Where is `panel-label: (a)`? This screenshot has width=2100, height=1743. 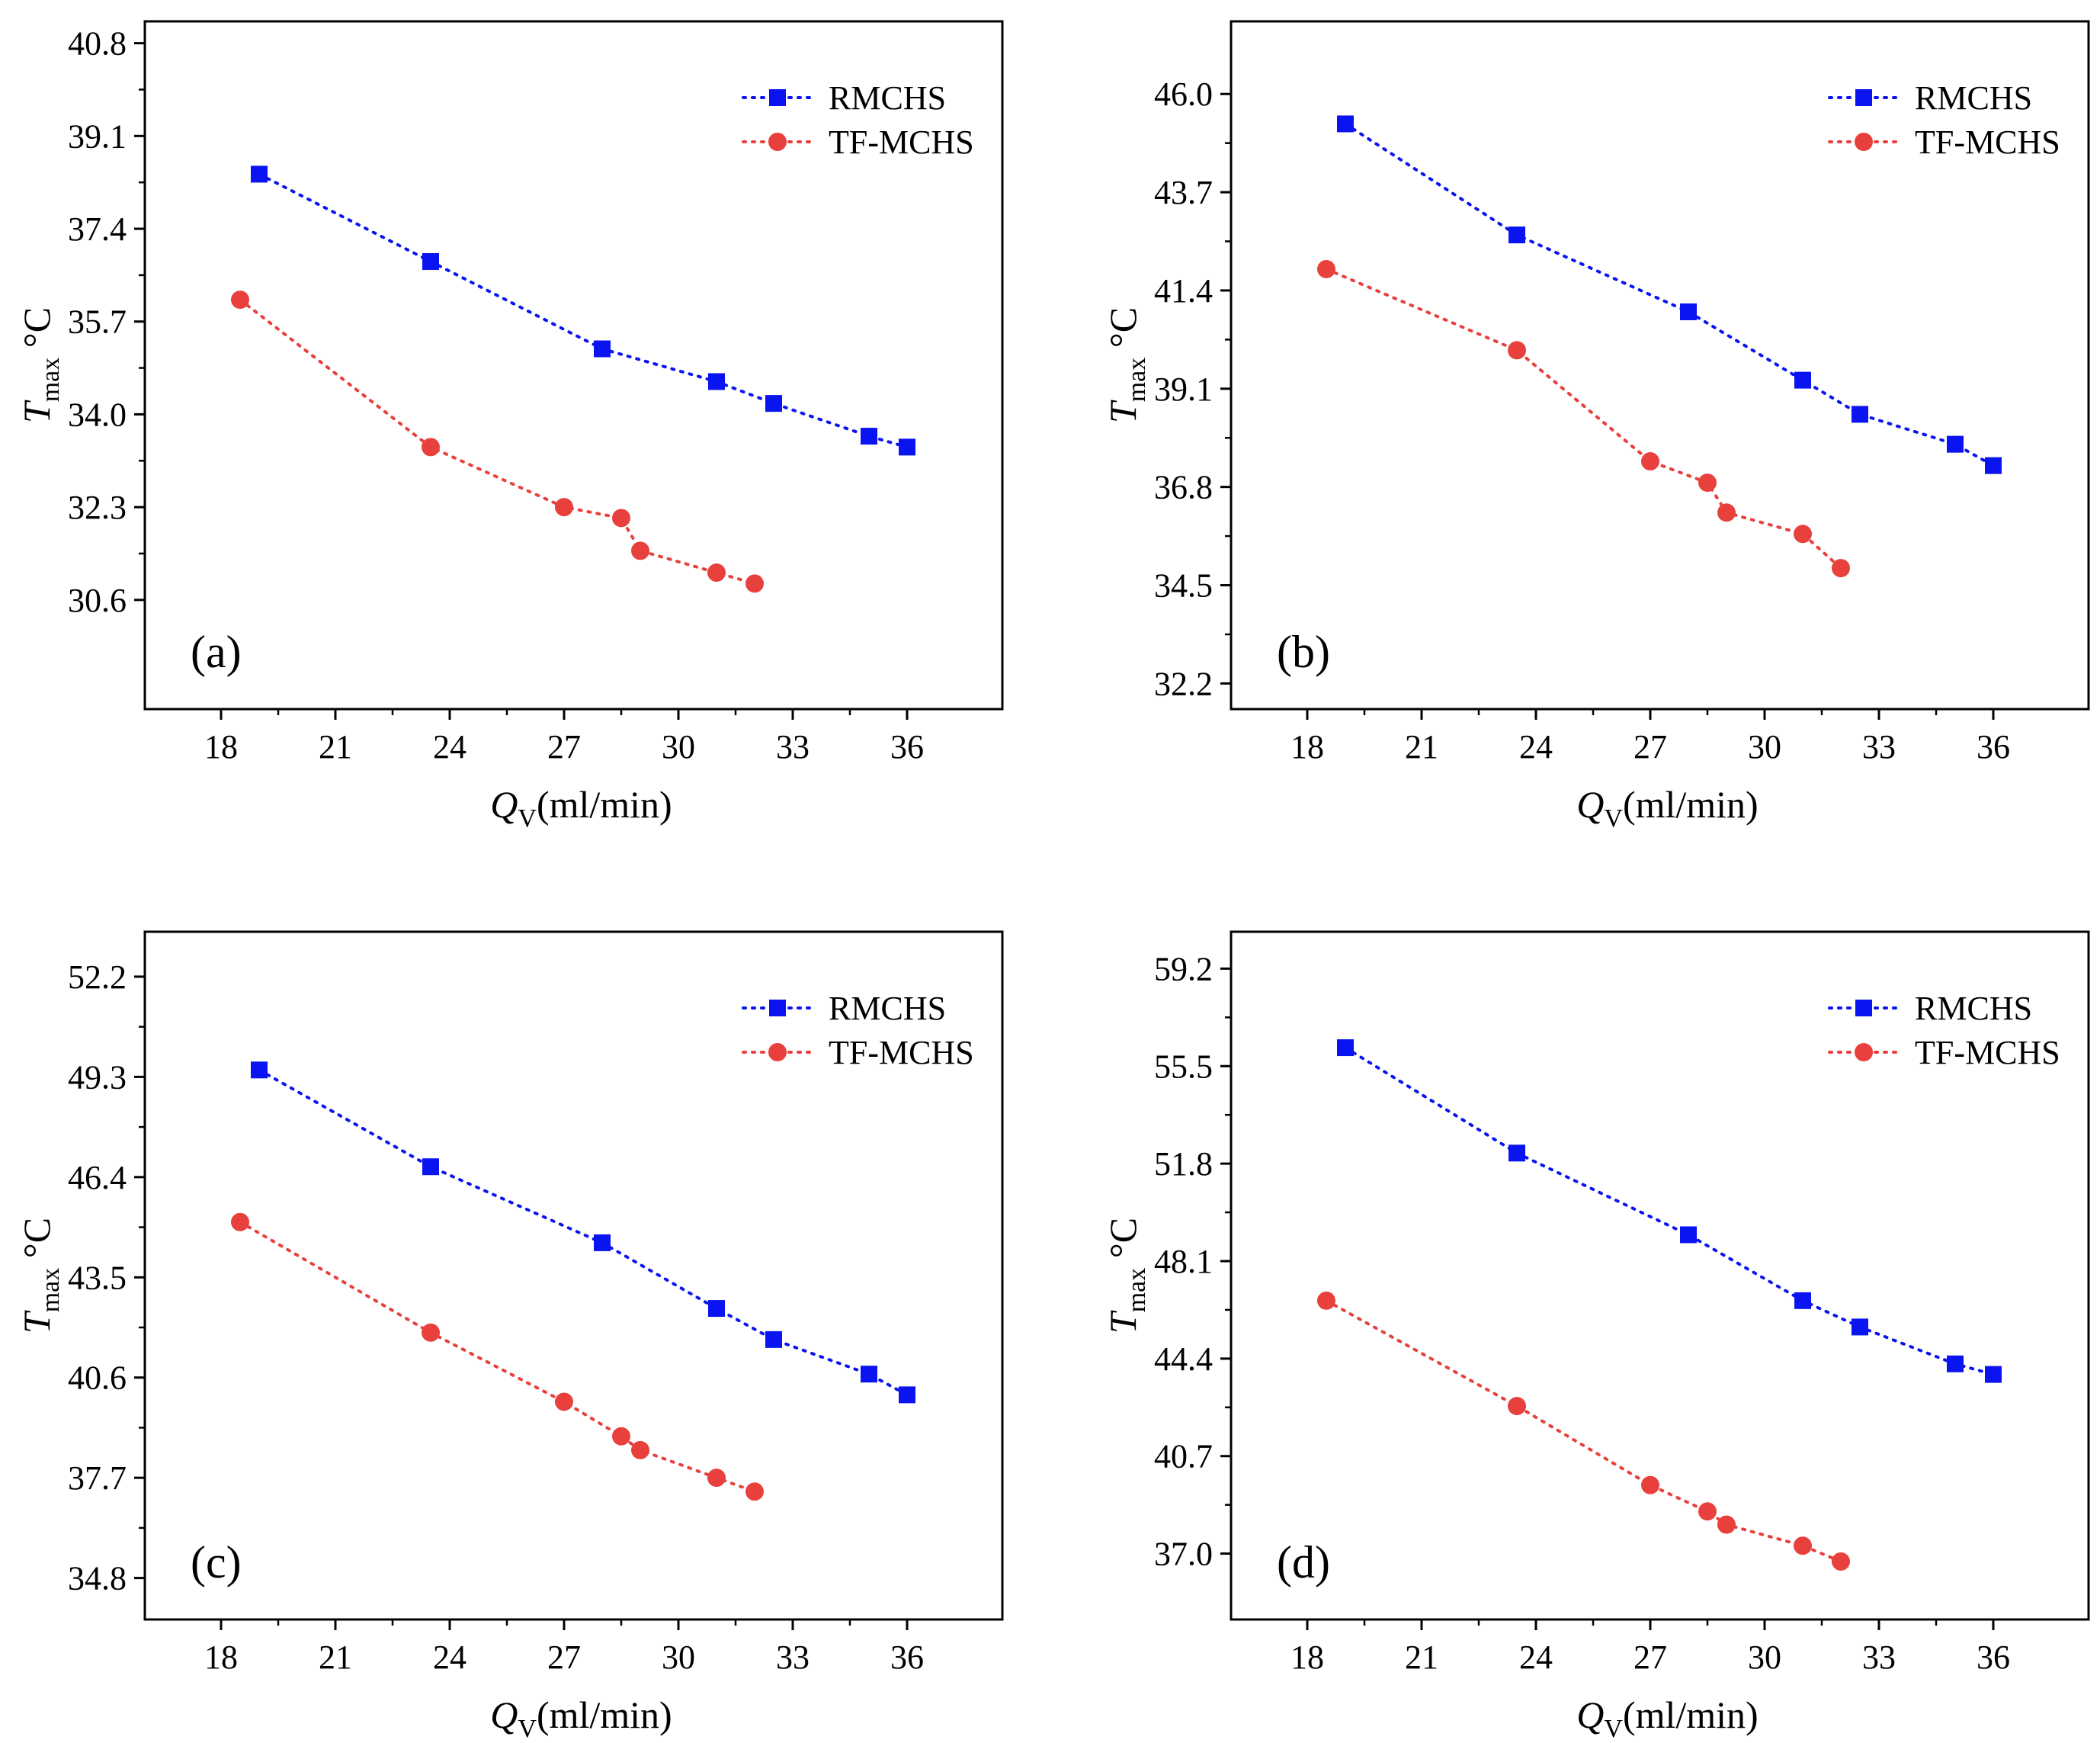 panel-label: (a) is located at coordinates (216, 652).